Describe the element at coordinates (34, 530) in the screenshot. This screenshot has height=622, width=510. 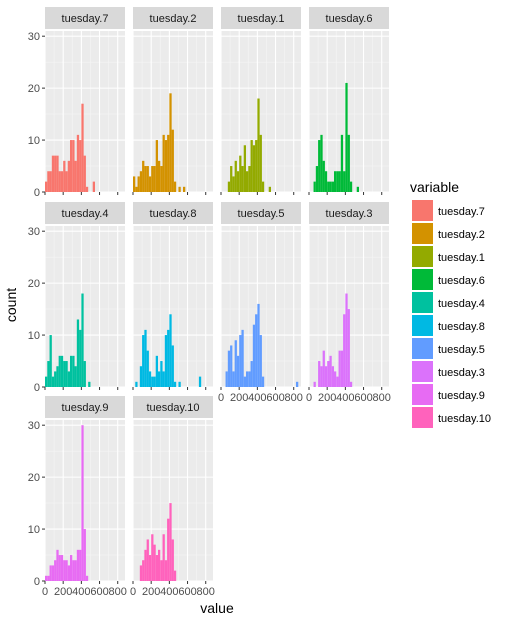
I see `y-tick-label: 10` at that location.